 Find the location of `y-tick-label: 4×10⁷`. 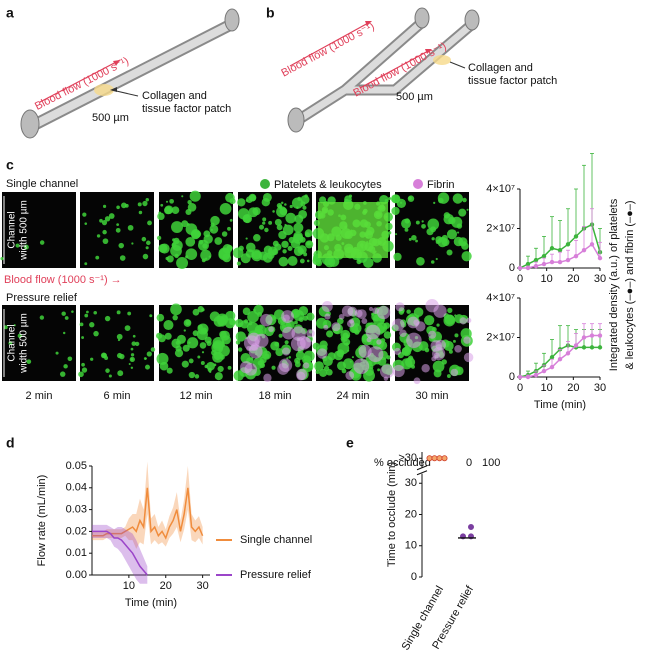

y-tick-label: 4×10⁷ is located at coordinates (500, 298).